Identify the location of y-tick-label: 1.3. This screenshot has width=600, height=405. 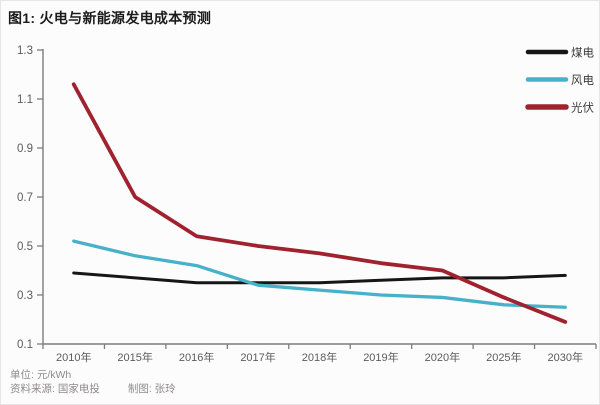
(25, 51).